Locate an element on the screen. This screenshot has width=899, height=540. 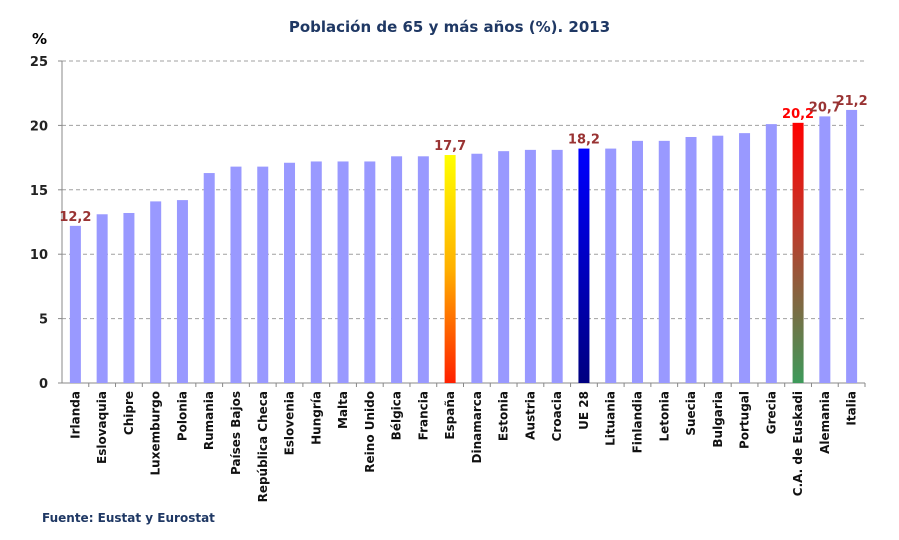
data-label: 21,2 is located at coordinates (852, 101).